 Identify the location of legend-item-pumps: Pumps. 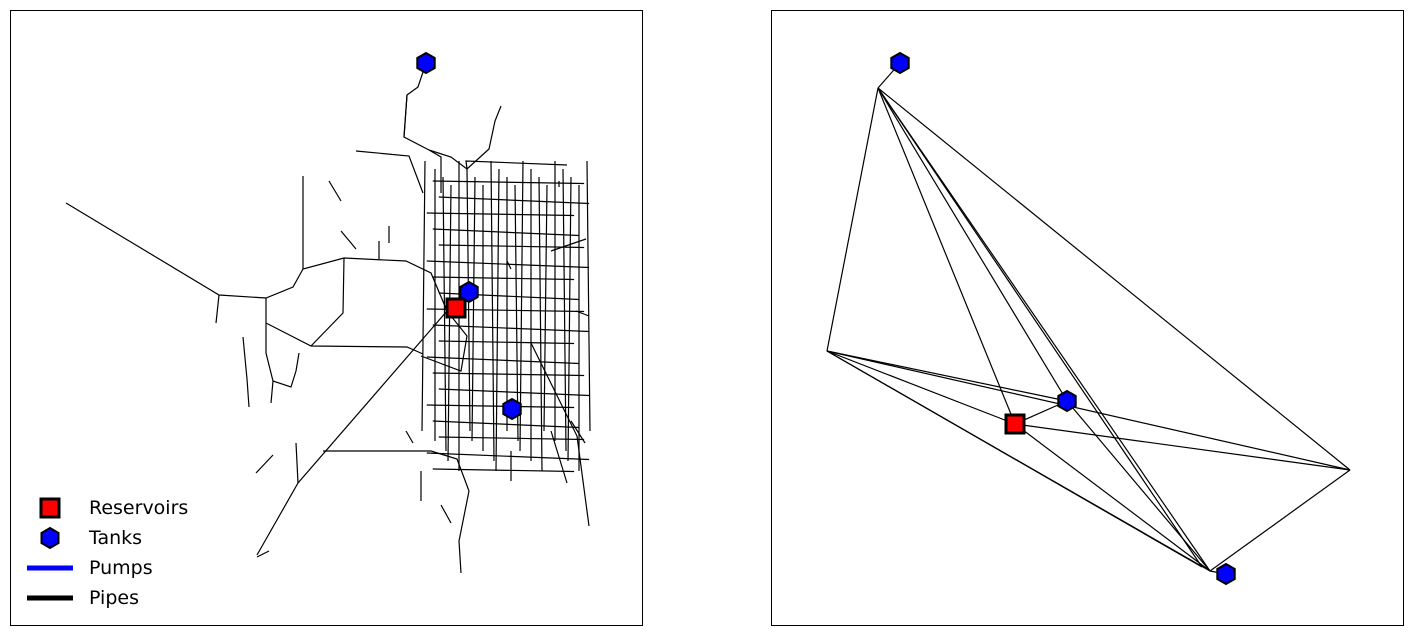
(106, 568).